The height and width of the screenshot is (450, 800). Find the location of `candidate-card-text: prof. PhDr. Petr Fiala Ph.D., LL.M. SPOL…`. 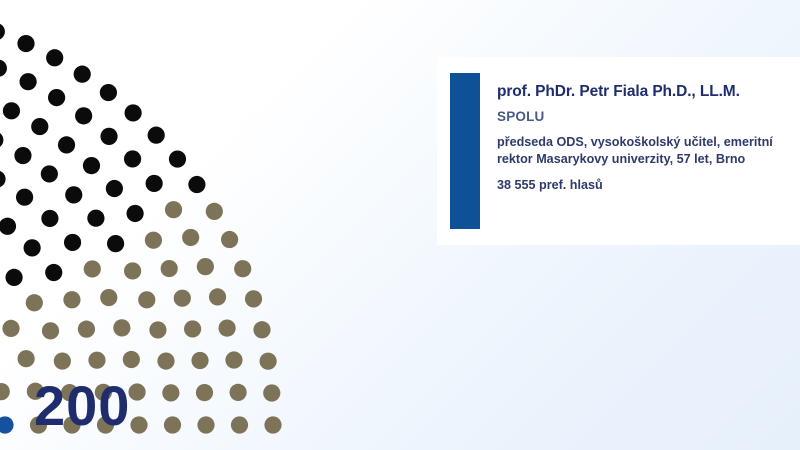

candidate-card-text: prof. PhDr. Petr Fiala Ph.D., LL.M. SPOL… is located at coordinates (640, 133).